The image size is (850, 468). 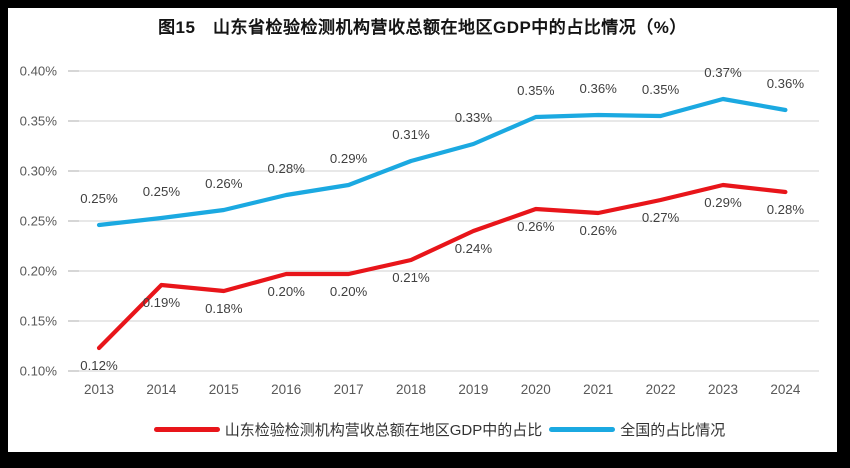 What do you see at coordinates (536, 389) in the screenshot?
I see `x-axis-label: 2020` at bounding box center [536, 389].